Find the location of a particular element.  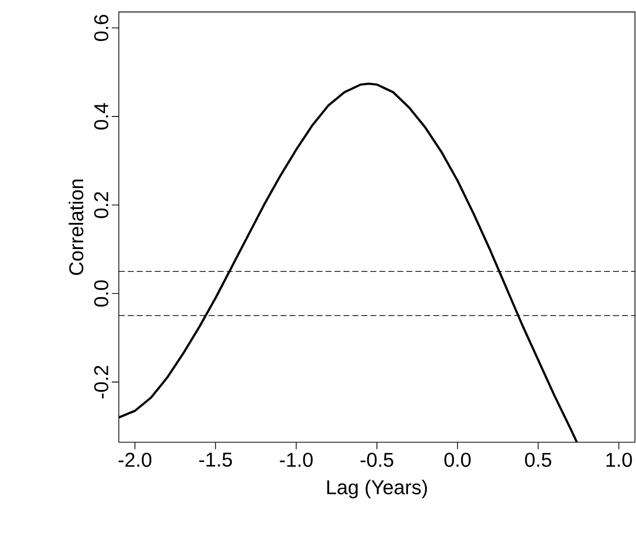

y-tick-label: 0.0 is located at coordinates (101, 293).